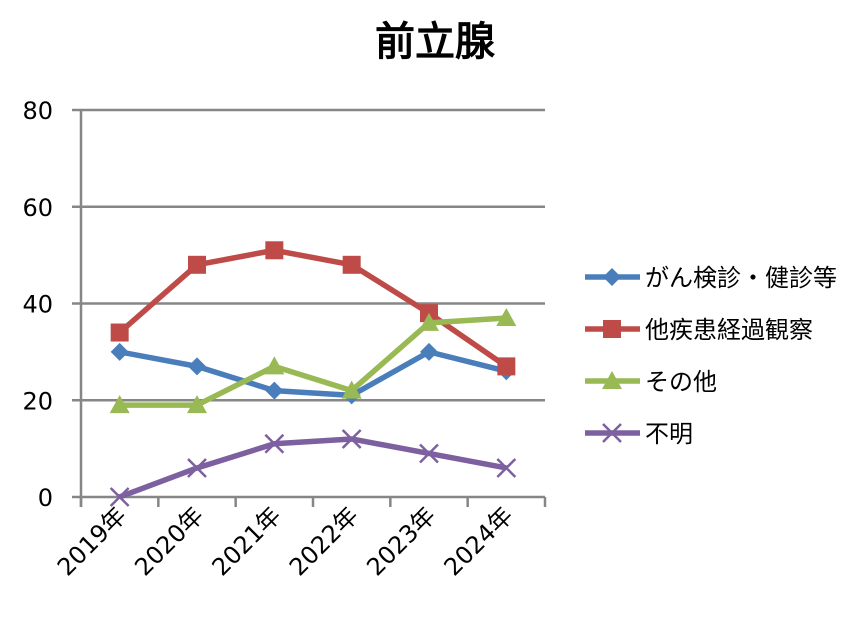 The height and width of the screenshot is (630, 854). What do you see at coordinates (669, 434) in the screenshot?
I see `legend-label: 不明` at bounding box center [669, 434].